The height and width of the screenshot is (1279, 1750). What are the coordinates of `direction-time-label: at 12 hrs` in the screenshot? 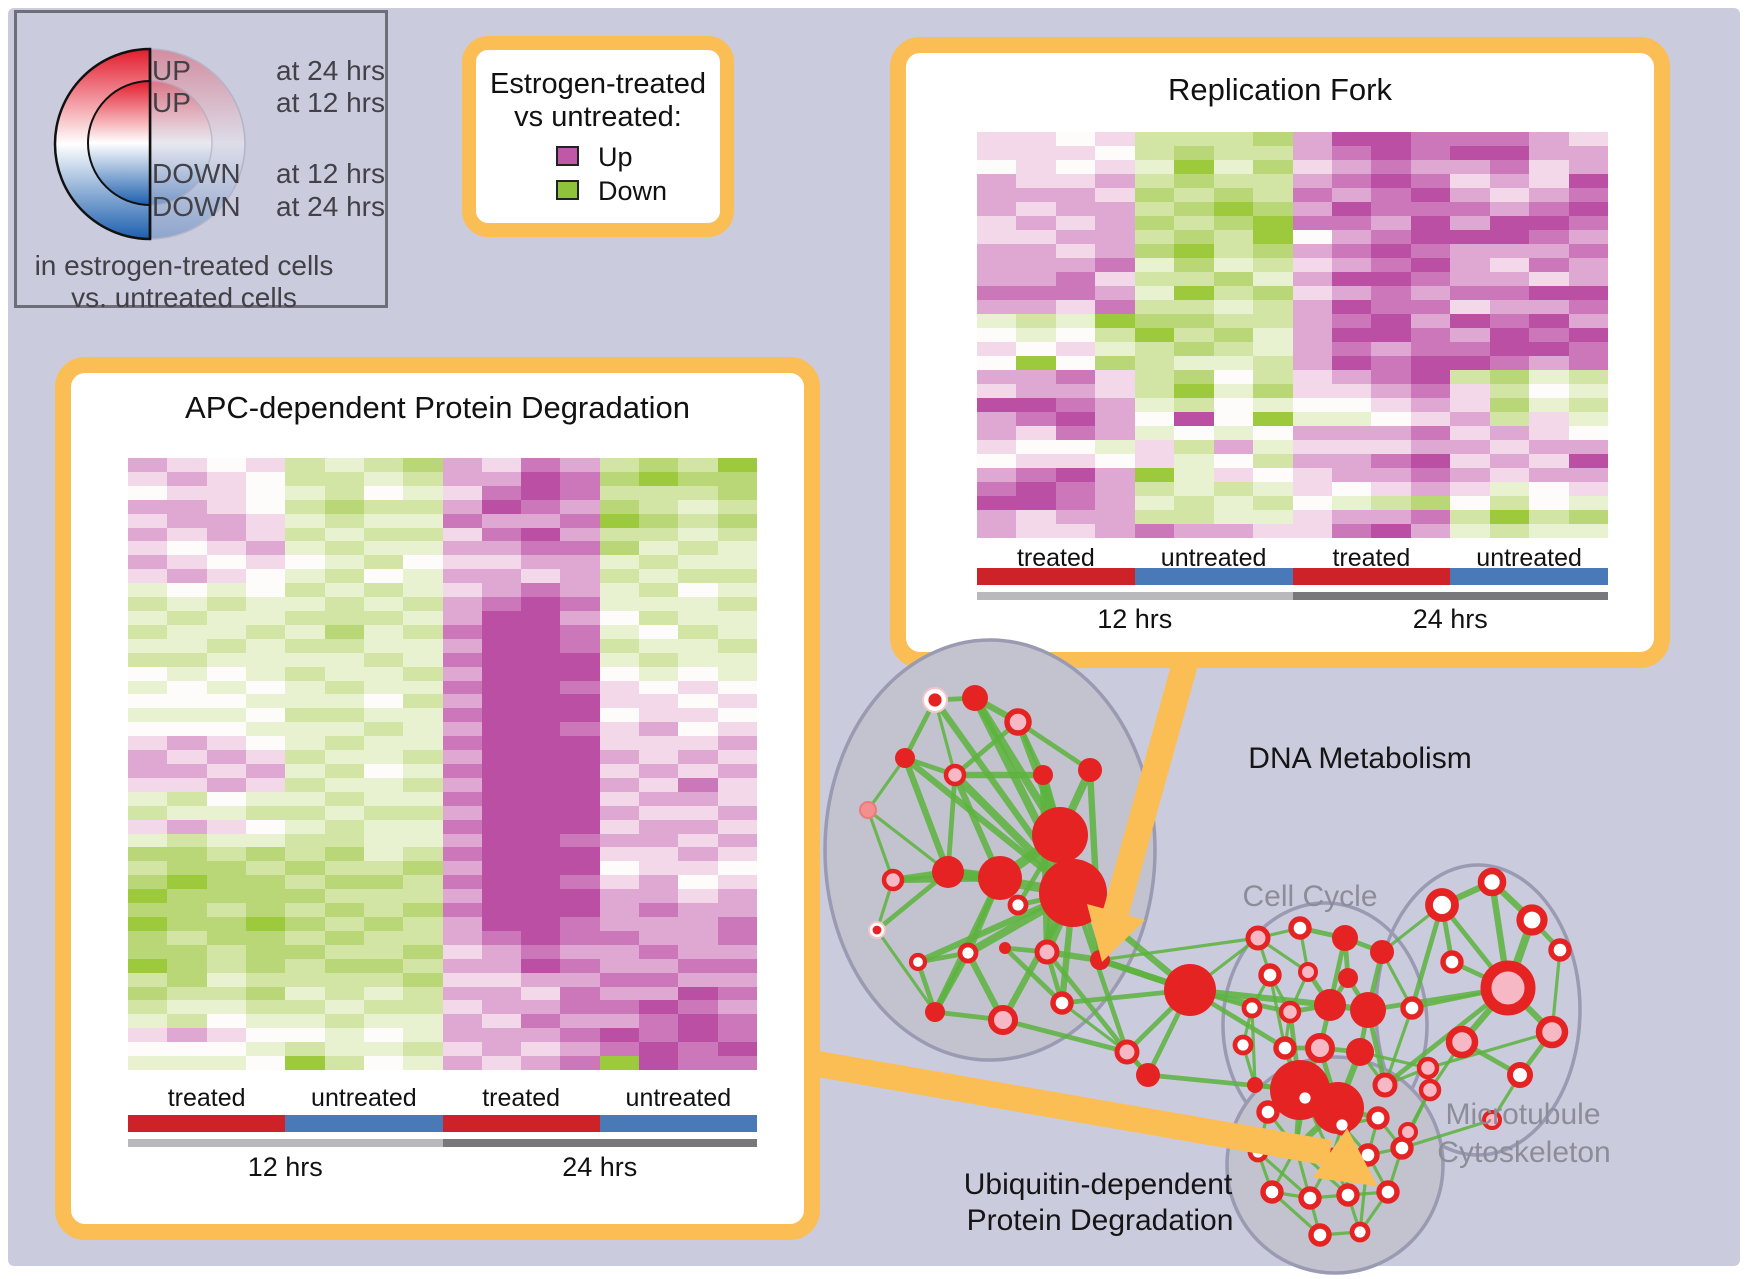 It's located at (330, 102).